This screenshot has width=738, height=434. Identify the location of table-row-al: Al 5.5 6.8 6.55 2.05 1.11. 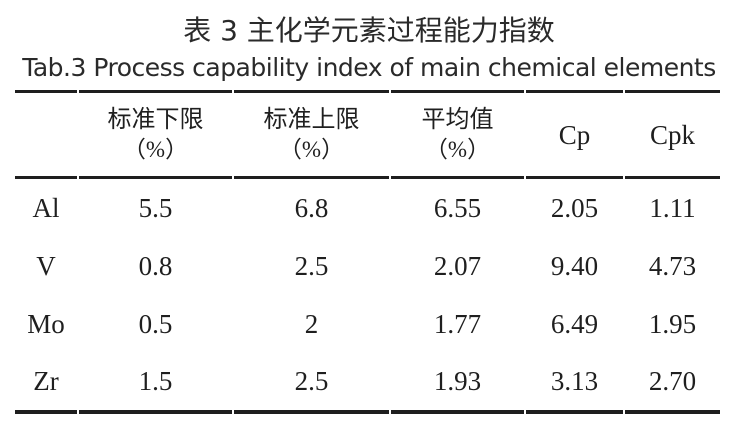
(367, 208).